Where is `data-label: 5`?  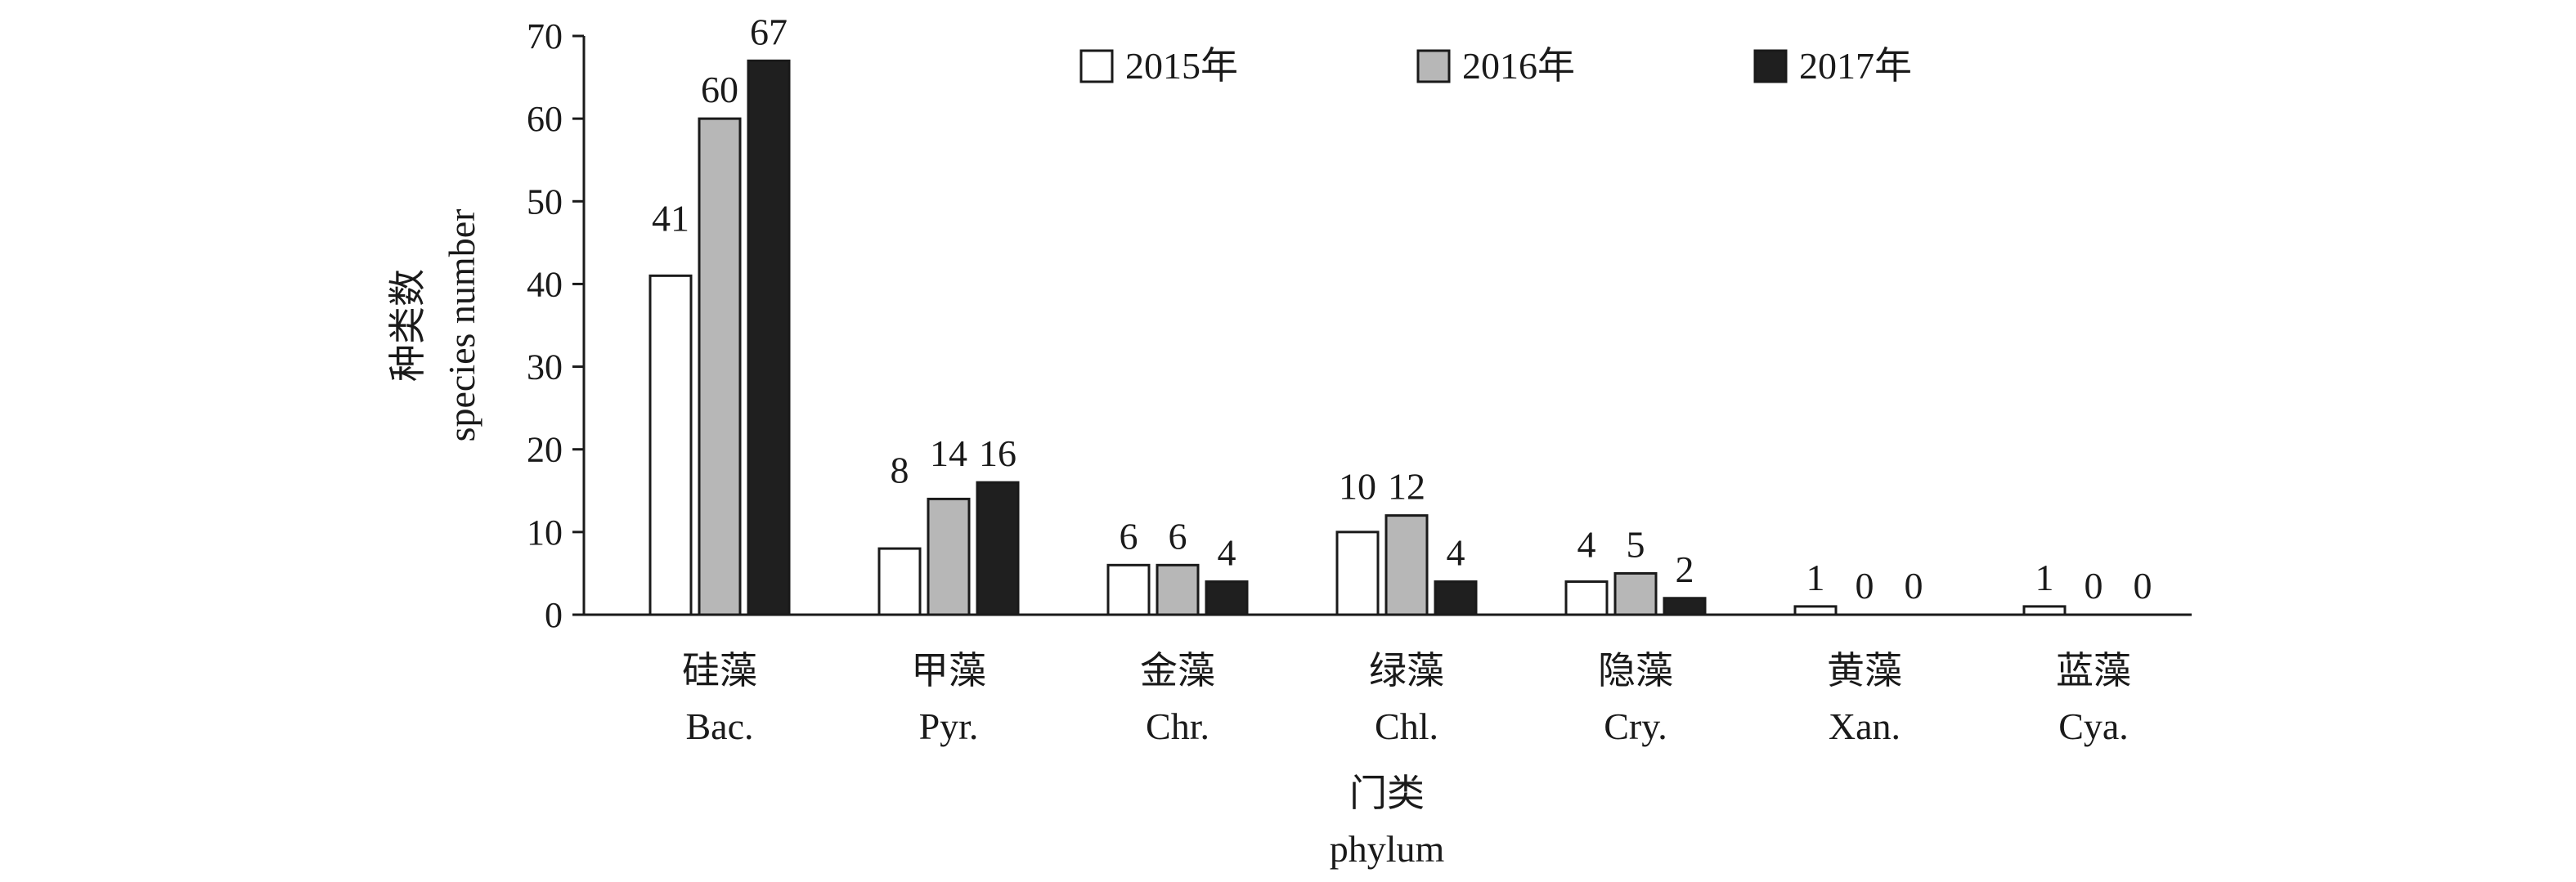 data-label: 5 is located at coordinates (1636, 544).